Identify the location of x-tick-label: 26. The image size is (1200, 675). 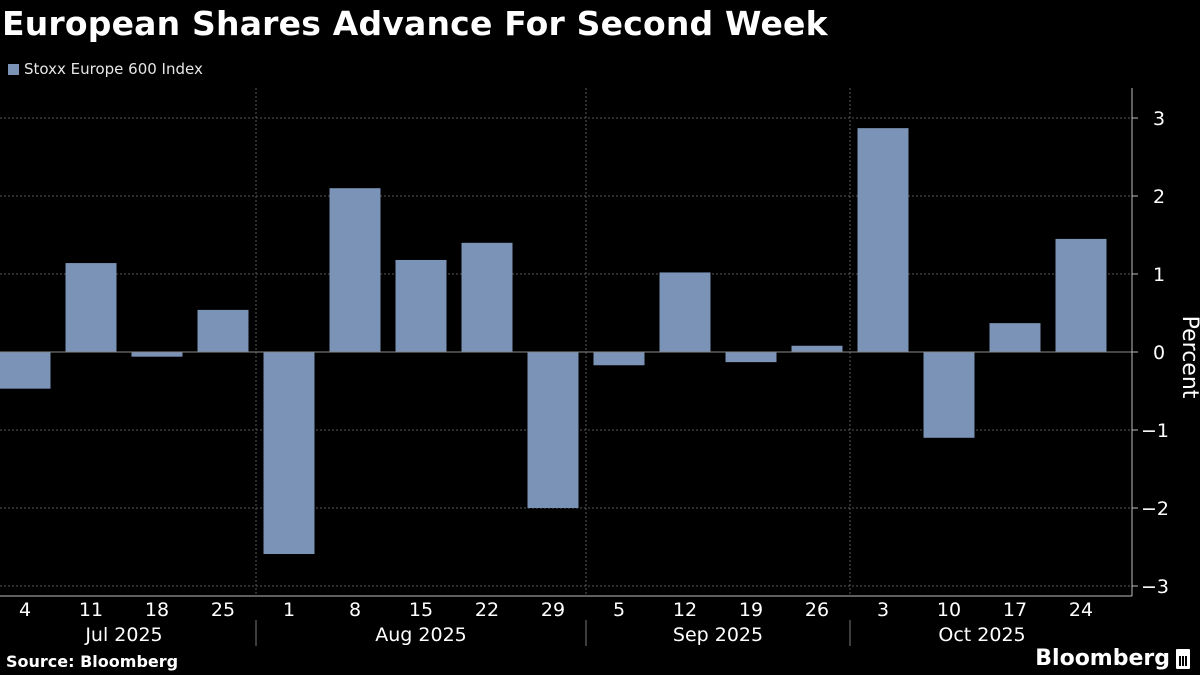
(817, 610).